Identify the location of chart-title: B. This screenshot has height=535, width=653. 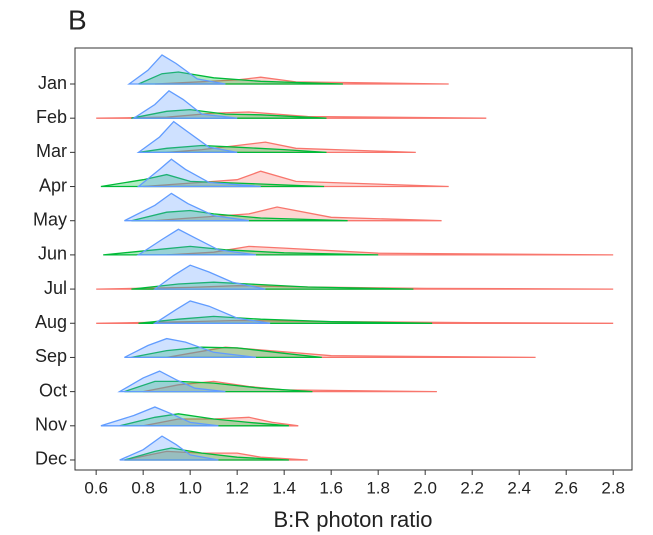
(77, 19).